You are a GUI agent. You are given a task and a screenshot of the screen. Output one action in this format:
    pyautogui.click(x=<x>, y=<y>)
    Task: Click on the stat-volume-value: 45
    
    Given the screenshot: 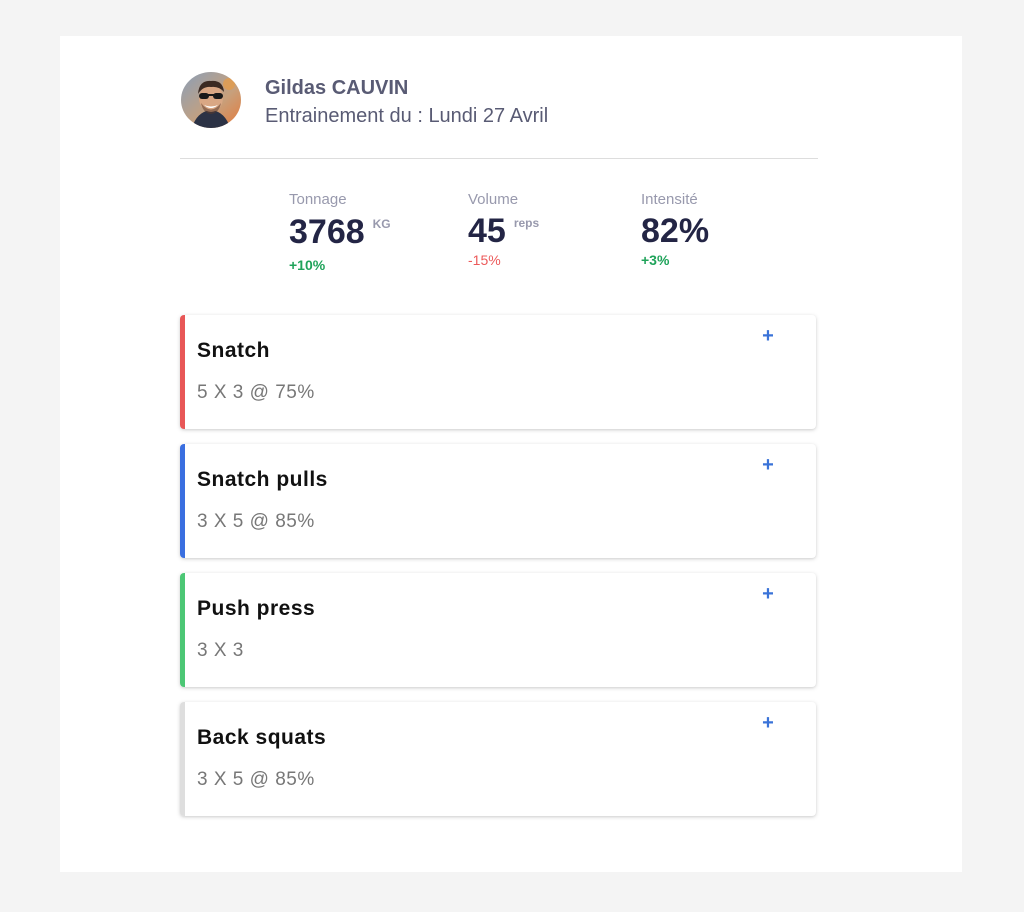 What is the action you would take?
    pyautogui.click(x=487, y=231)
    